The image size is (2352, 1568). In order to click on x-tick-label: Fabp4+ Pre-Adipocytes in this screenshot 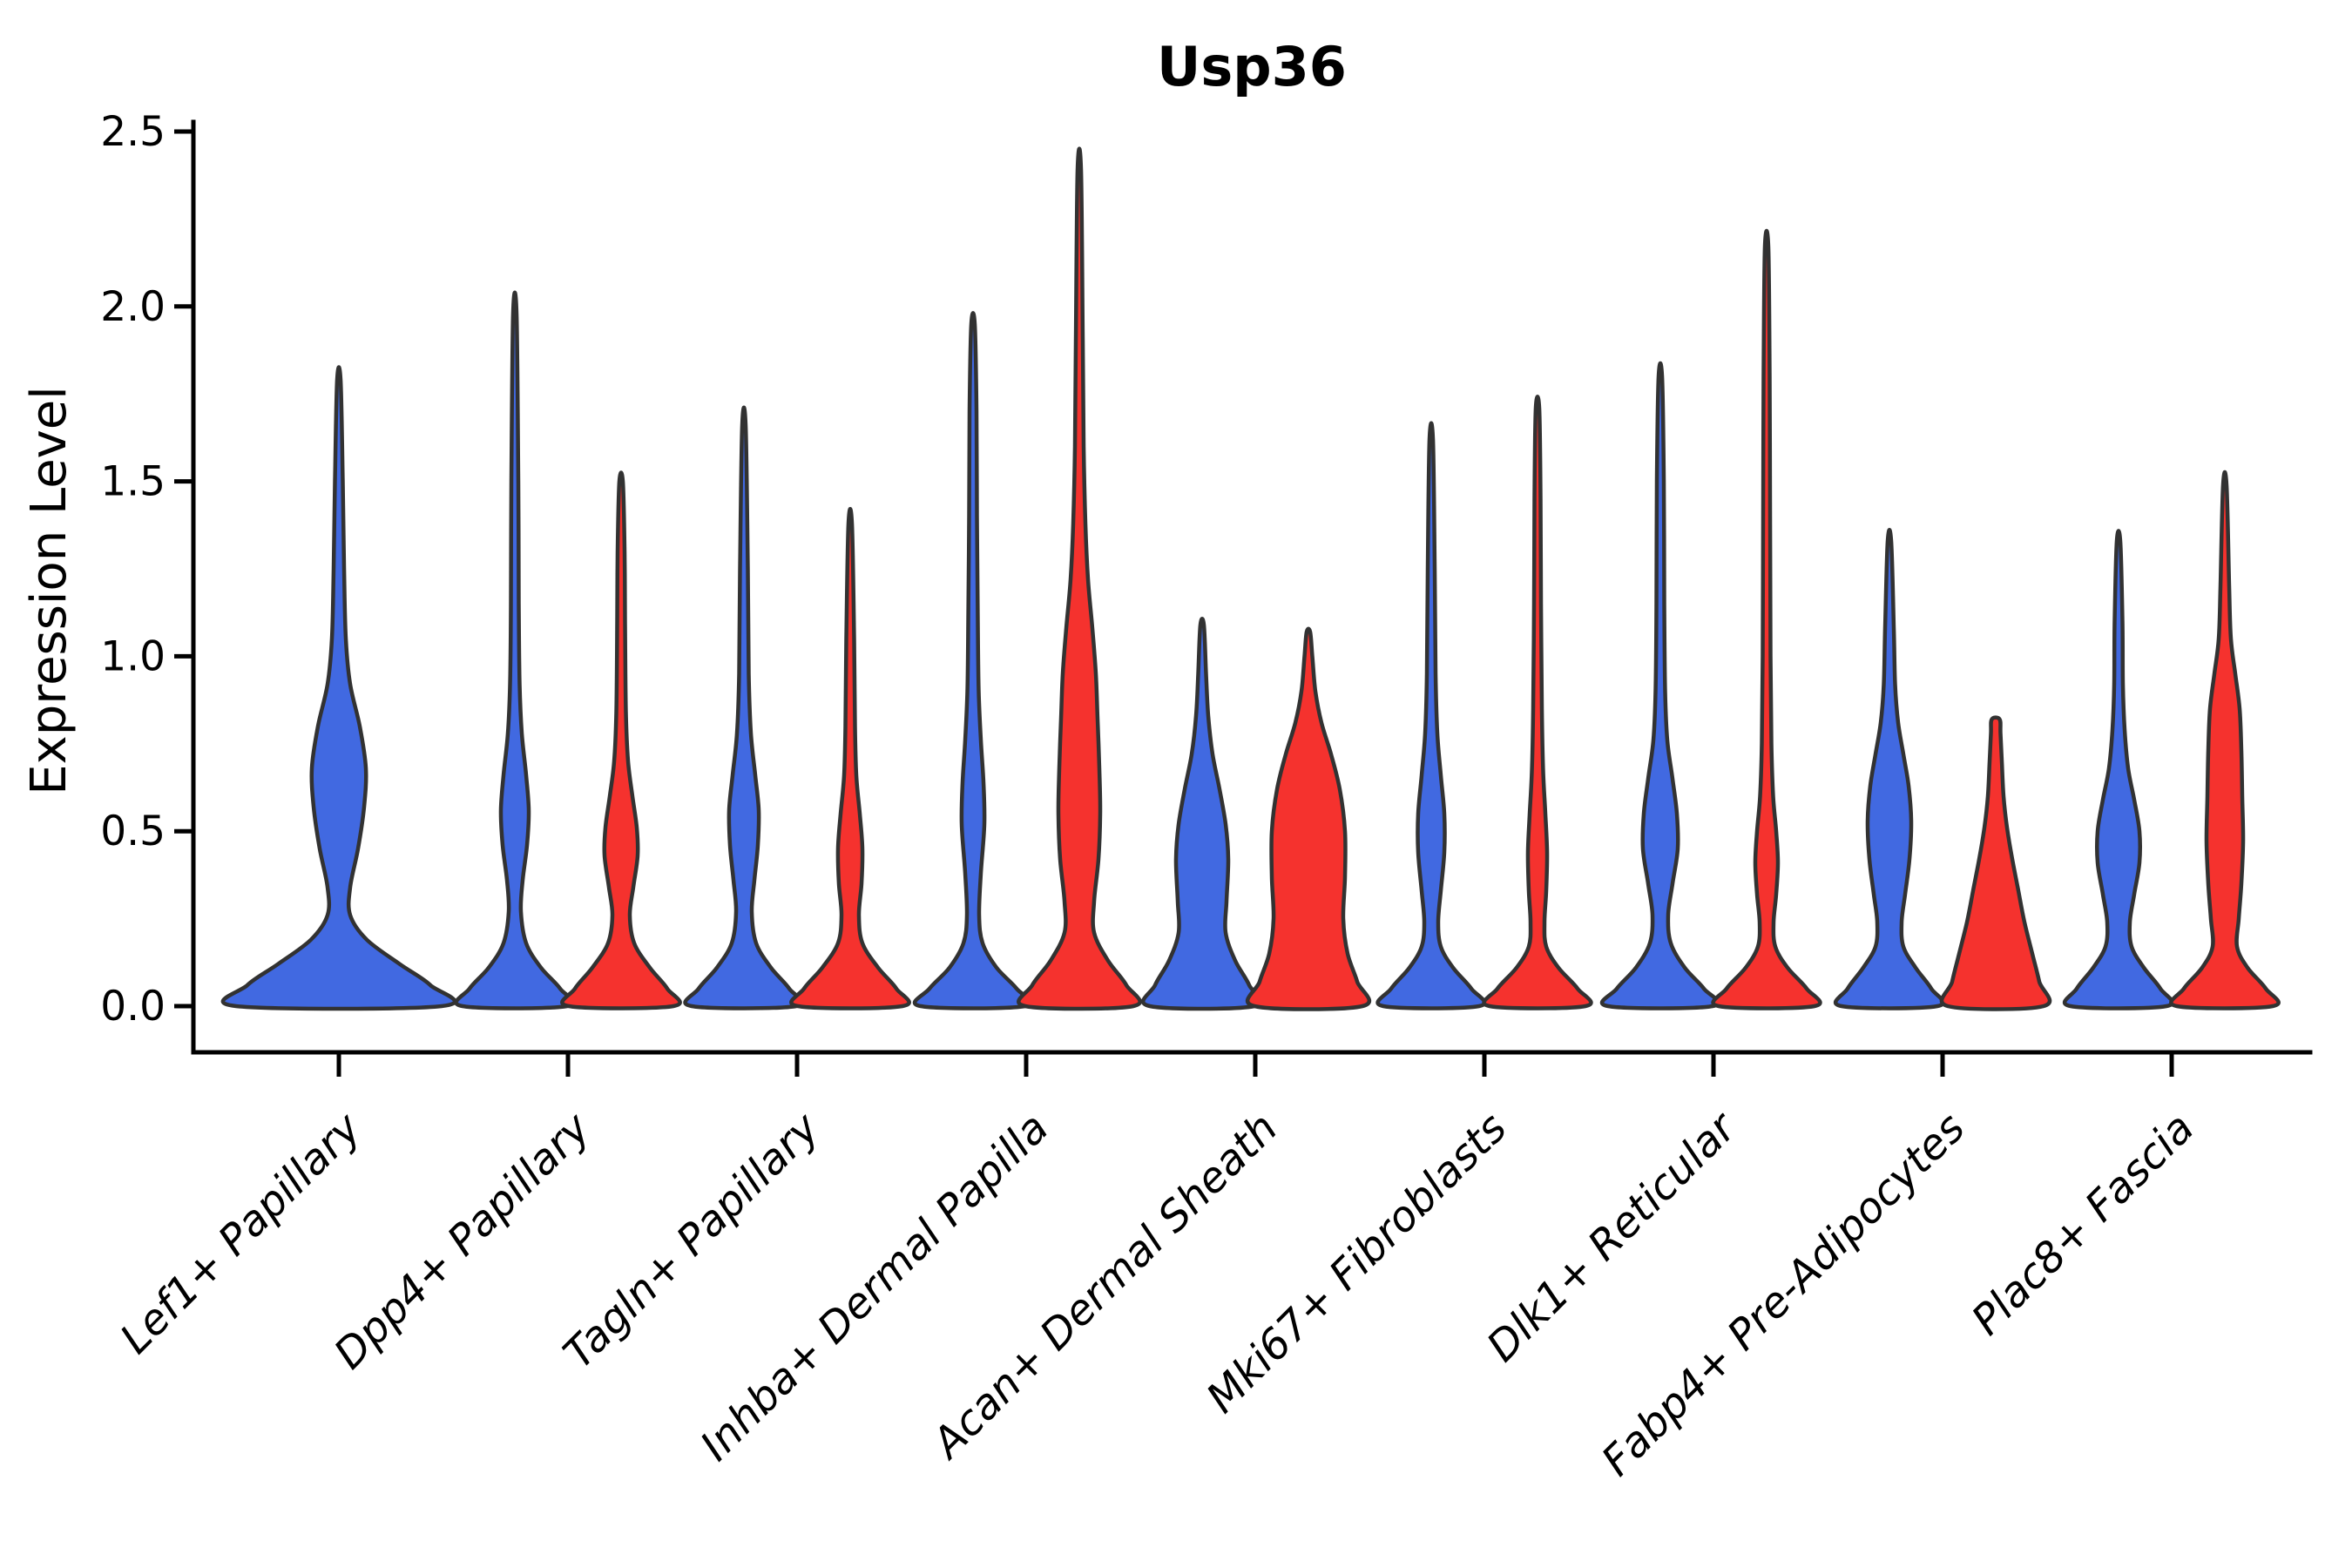, I will do `click(1783, 1295)`.